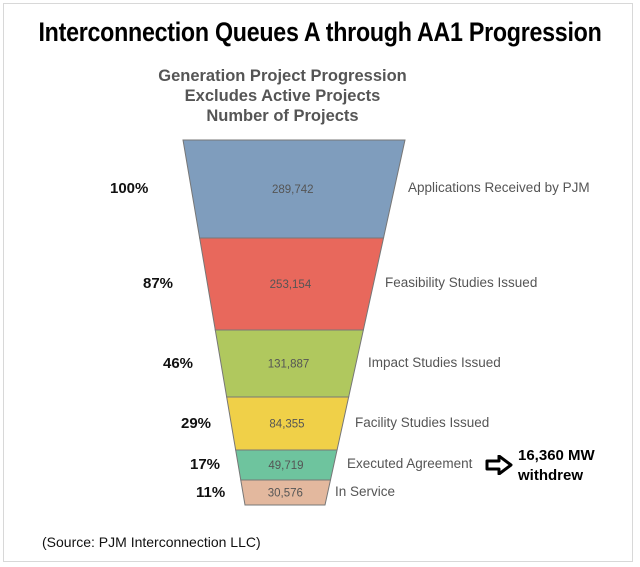  What do you see at coordinates (499, 465) in the screenshot?
I see `right-arrow-icon` at bounding box center [499, 465].